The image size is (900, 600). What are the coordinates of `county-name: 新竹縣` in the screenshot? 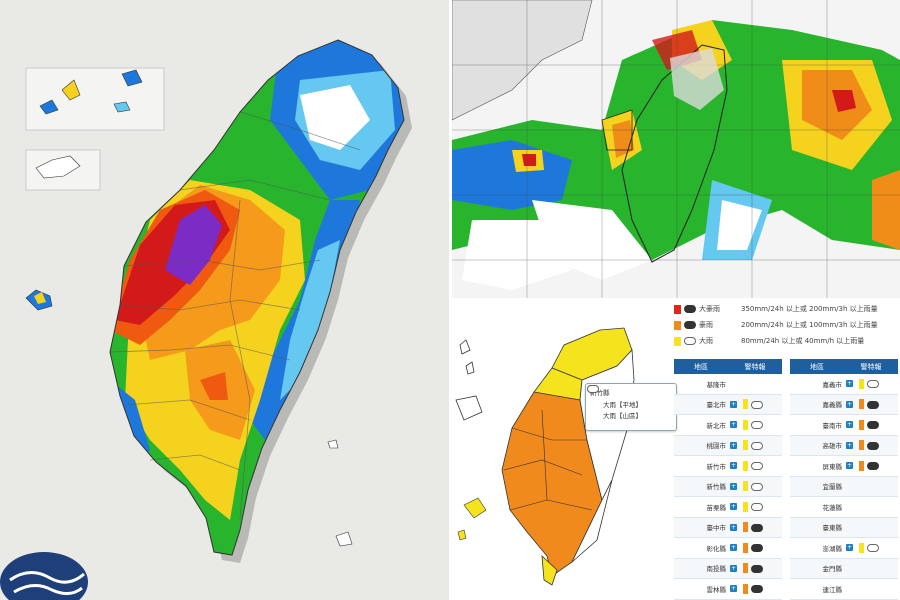 It's located at (716, 487).